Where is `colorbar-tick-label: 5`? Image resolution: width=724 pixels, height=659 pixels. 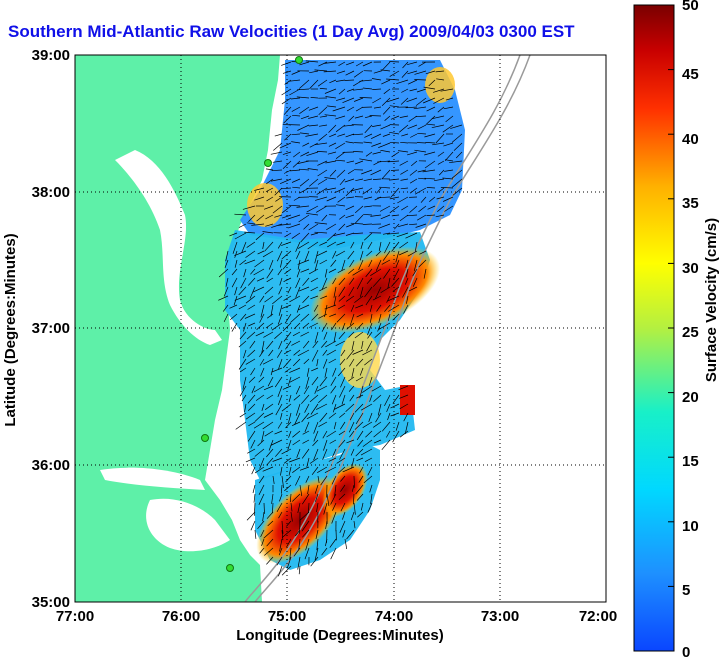
colorbar-tick-label: 5 is located at coordinates (686, 590).